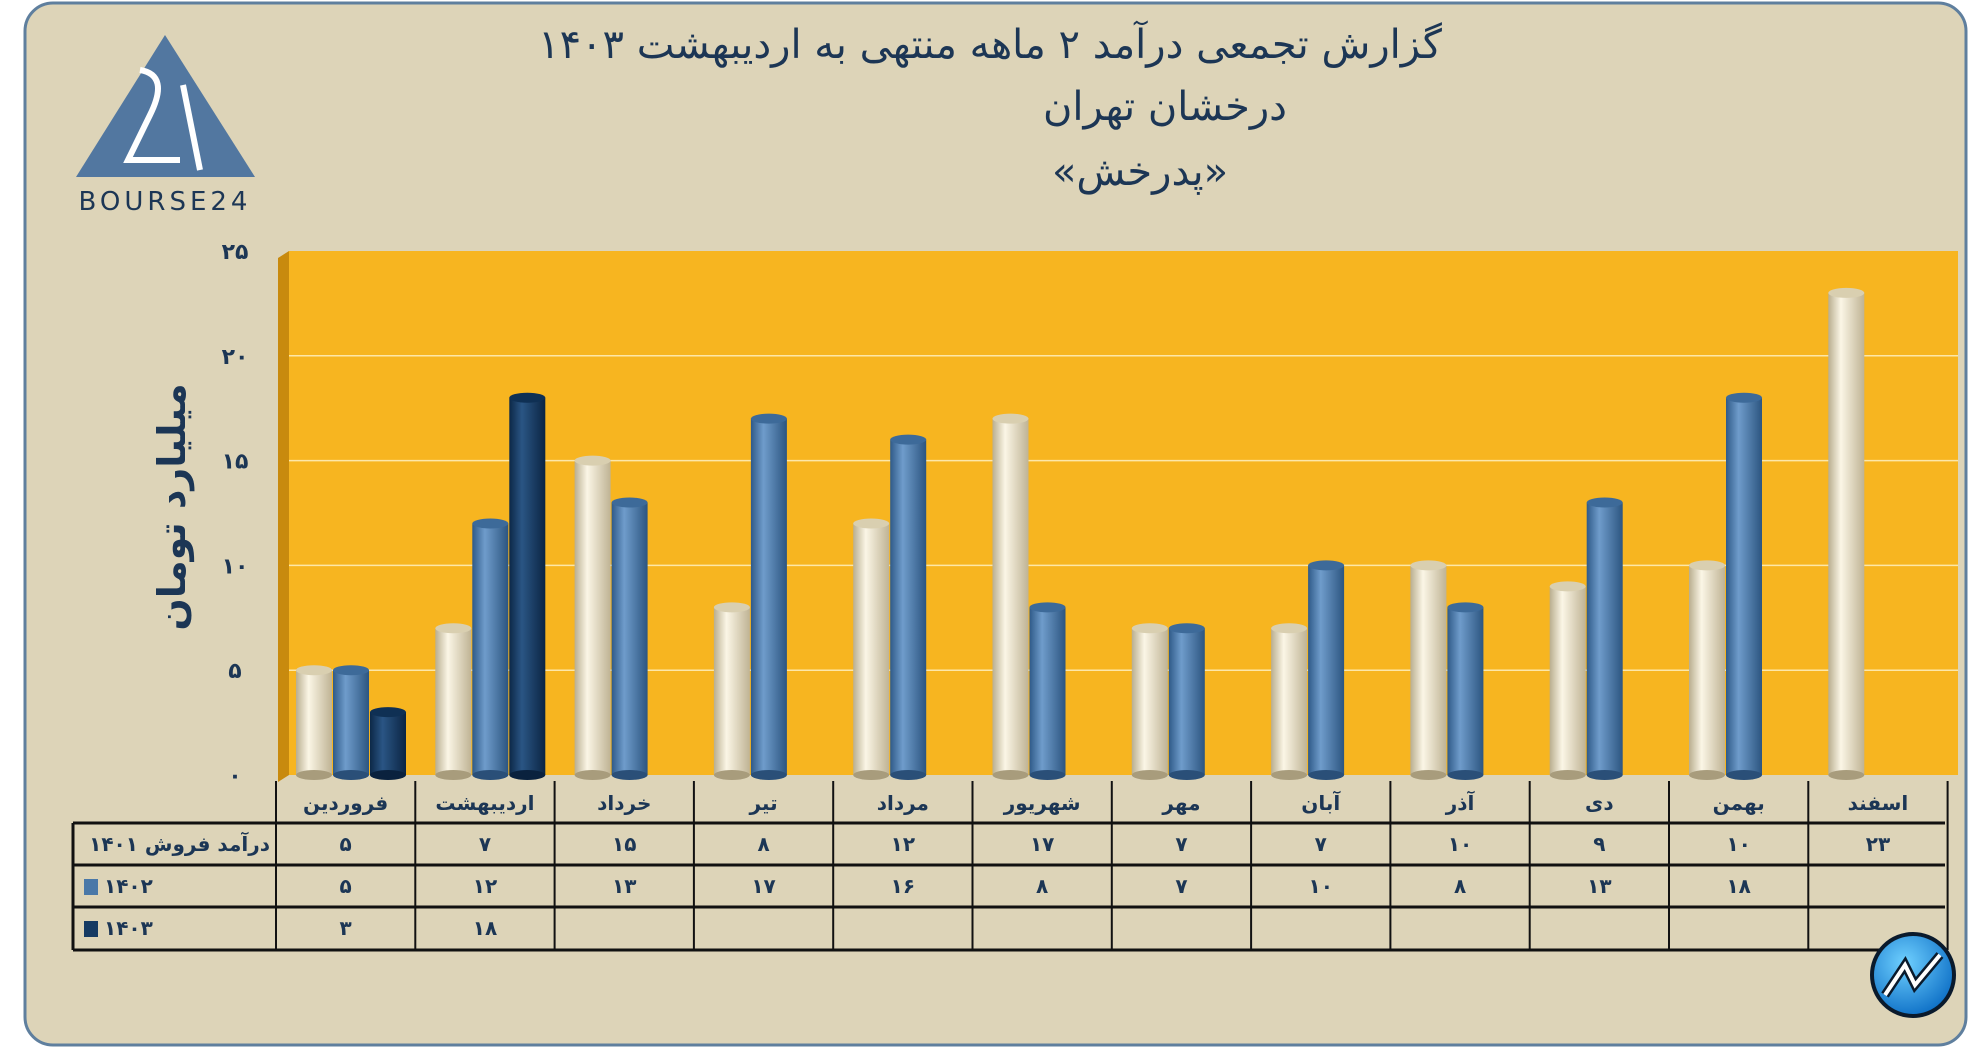  What do you see at coordinates (1321, 802) in the screenshot?
I see `category-label: آبان` at bounding box center [1321, 802].